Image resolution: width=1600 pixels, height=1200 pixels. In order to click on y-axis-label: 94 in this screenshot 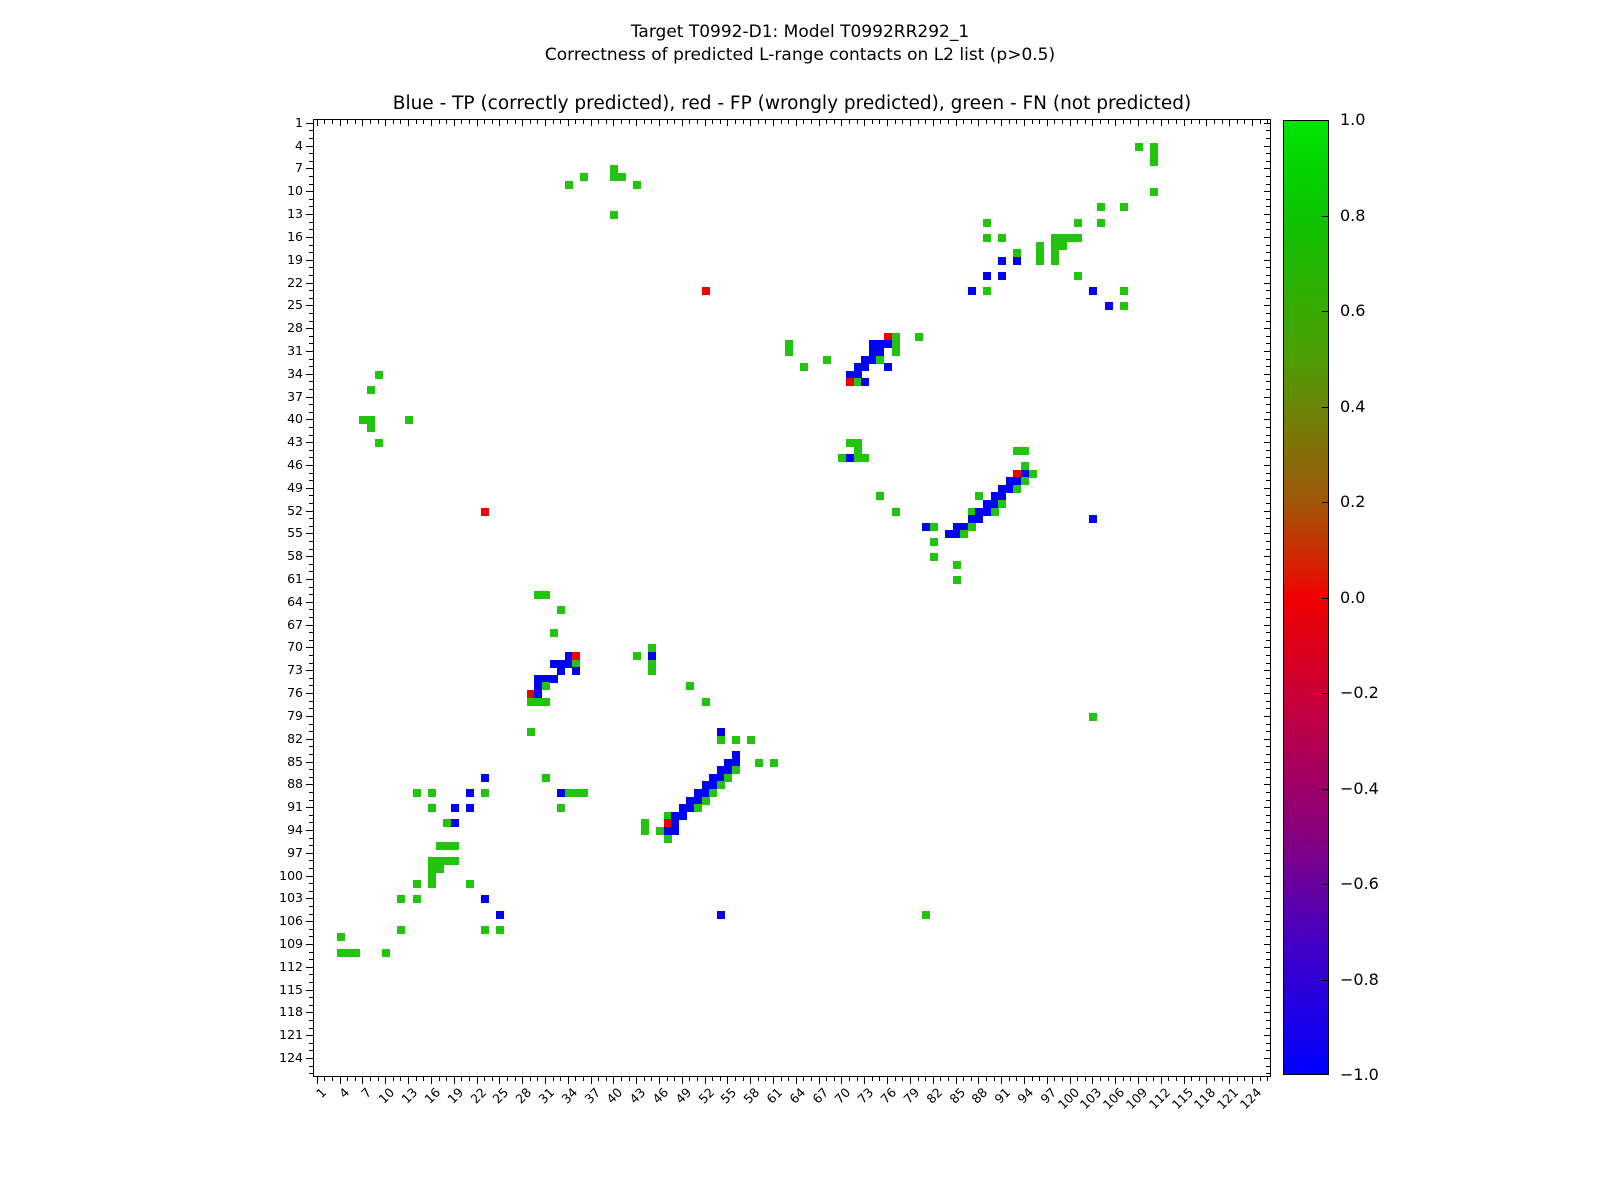, I will do `click(295, 829)`.